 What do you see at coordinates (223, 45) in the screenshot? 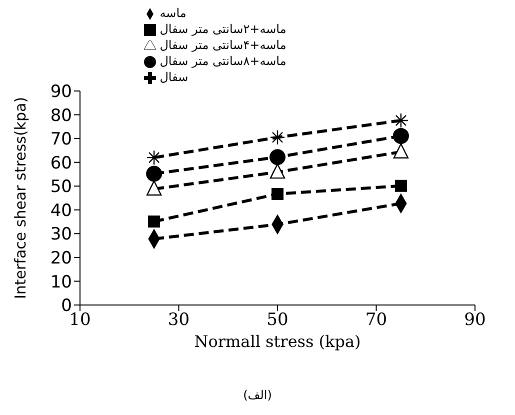
I see `legend-label: ماسه+۴سانتی متر سفال` at bounding box center [223, 45].